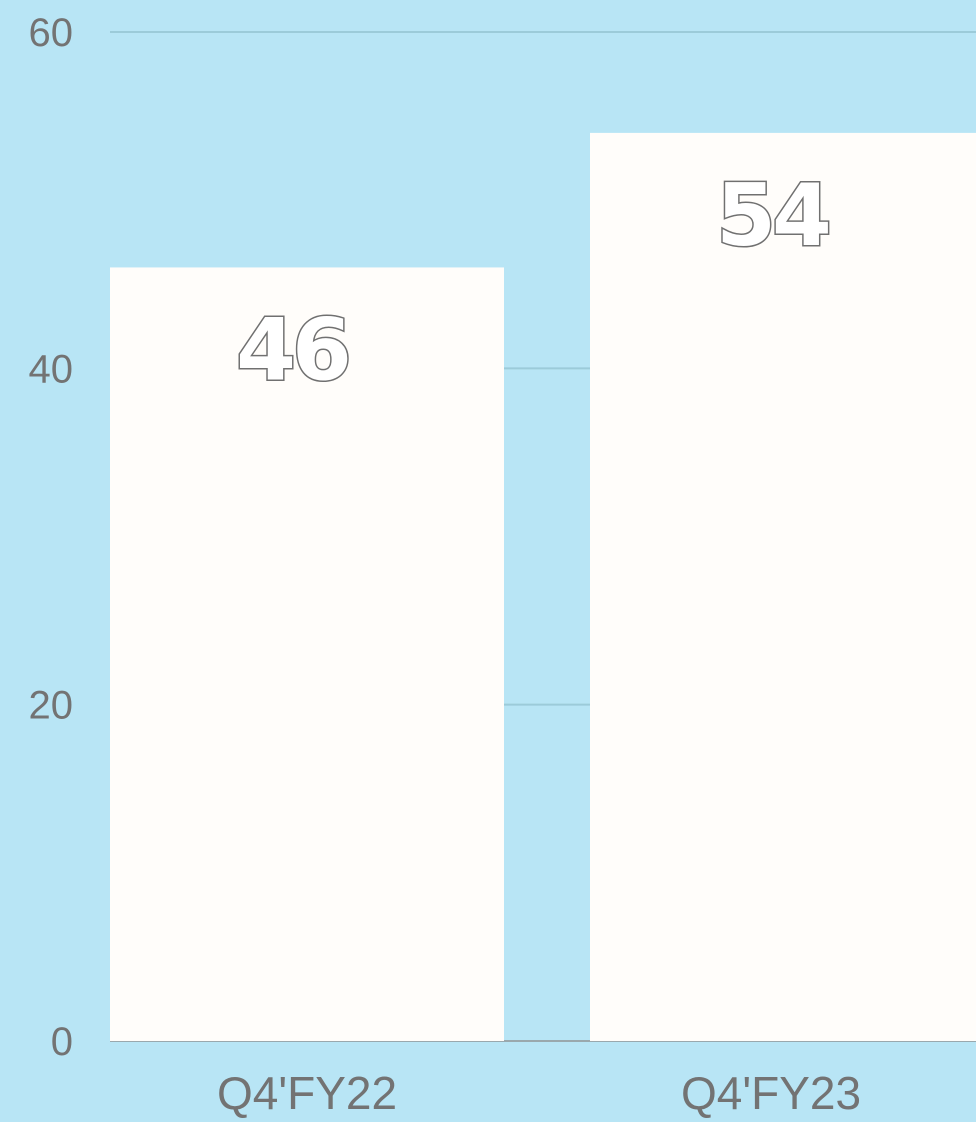 The image size is (976, 1122). What do you see at coordinates (307, 1093) in the screenshot?
I see `x-category-label: Q4'FY22` at bounding box center [307, 1093].